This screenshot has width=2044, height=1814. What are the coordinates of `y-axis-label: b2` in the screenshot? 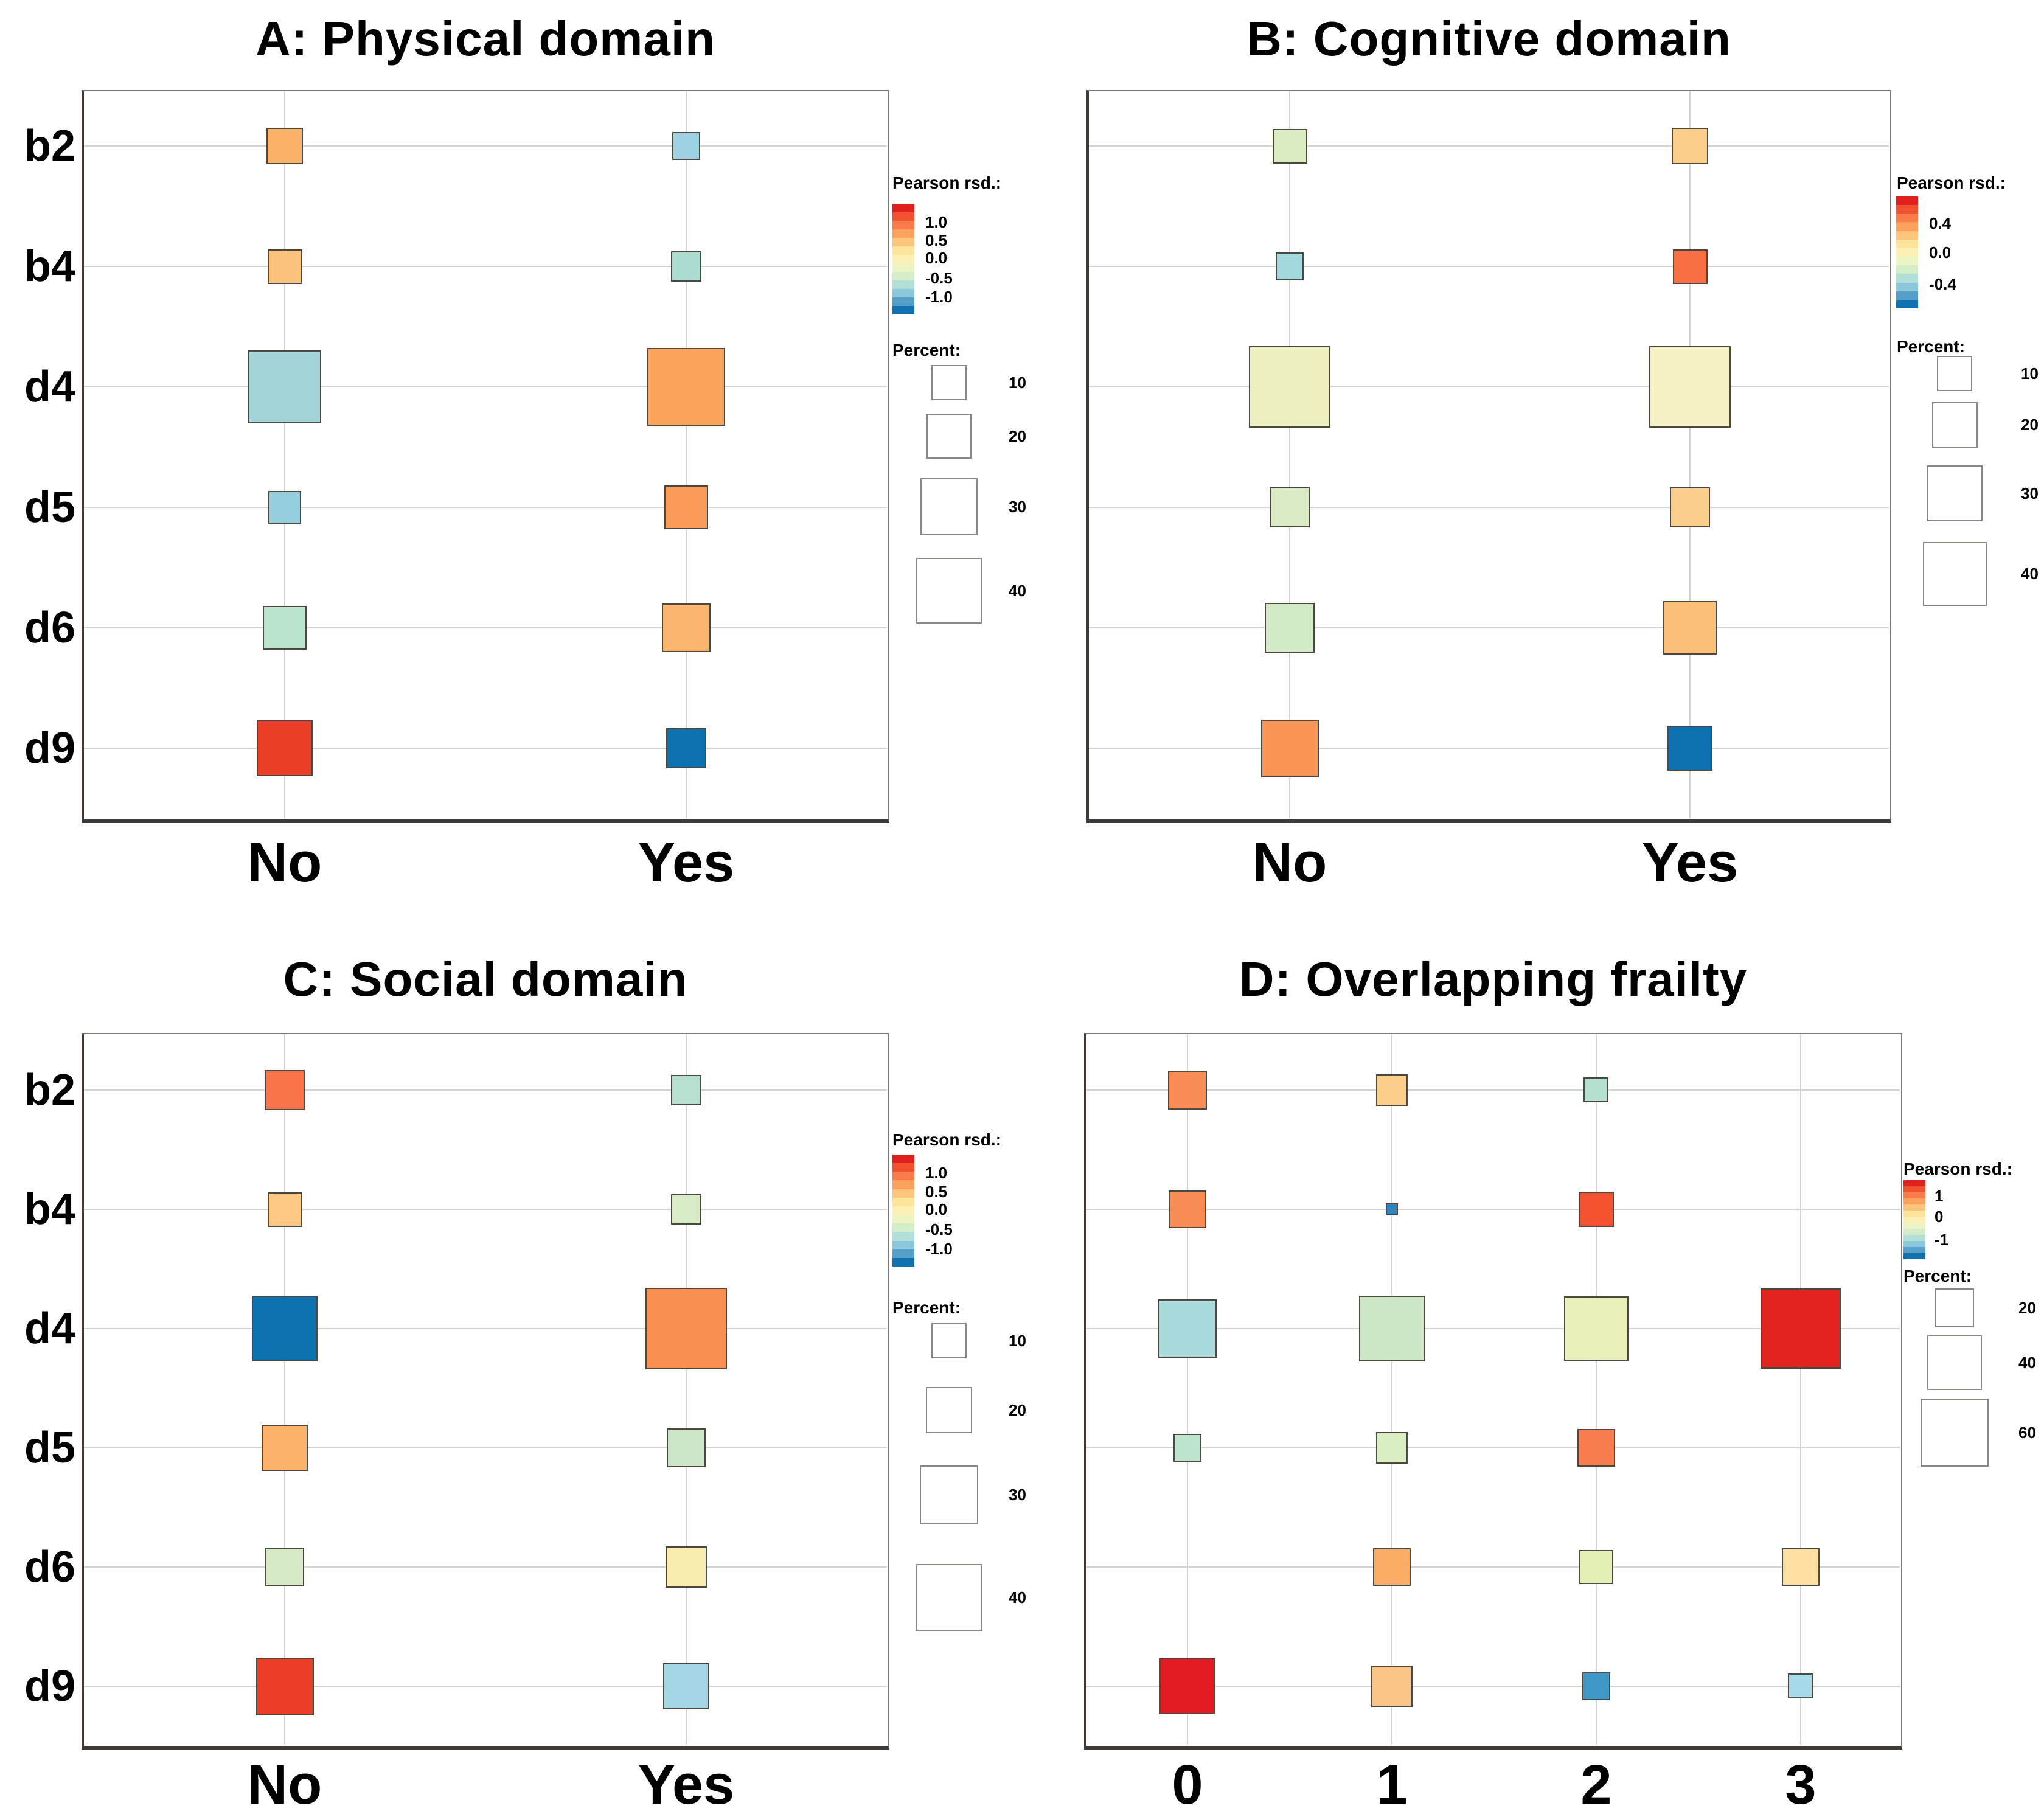 It's located at (49, 146).